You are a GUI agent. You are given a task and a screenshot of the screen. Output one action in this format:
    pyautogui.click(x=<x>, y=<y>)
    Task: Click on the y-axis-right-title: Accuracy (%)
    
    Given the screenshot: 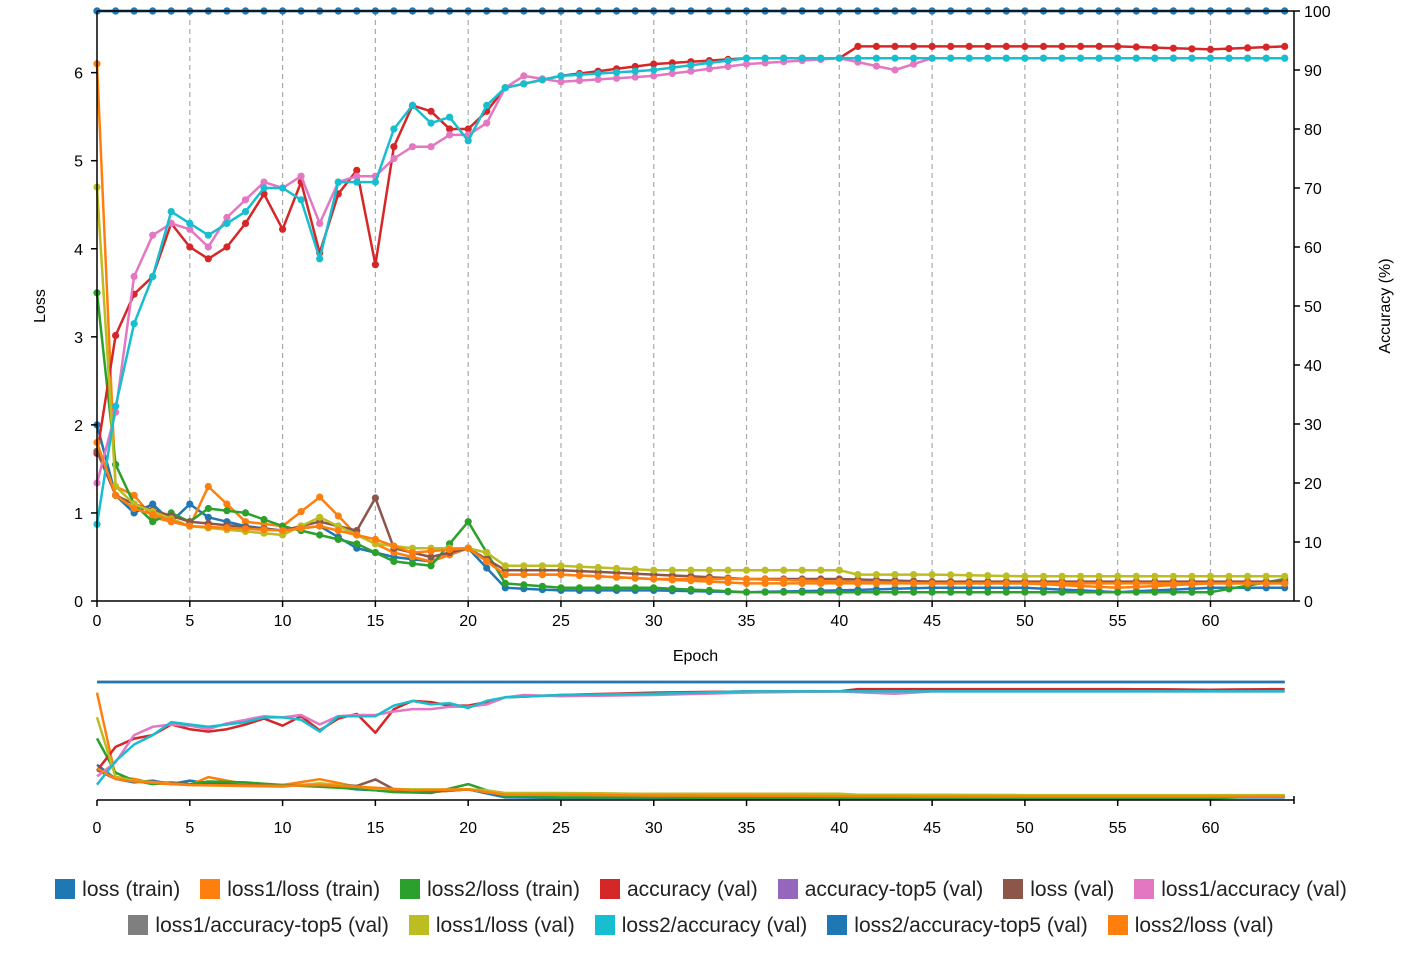 What is the action you would take?
    pyautogui.click(x=1385, y=305)
    